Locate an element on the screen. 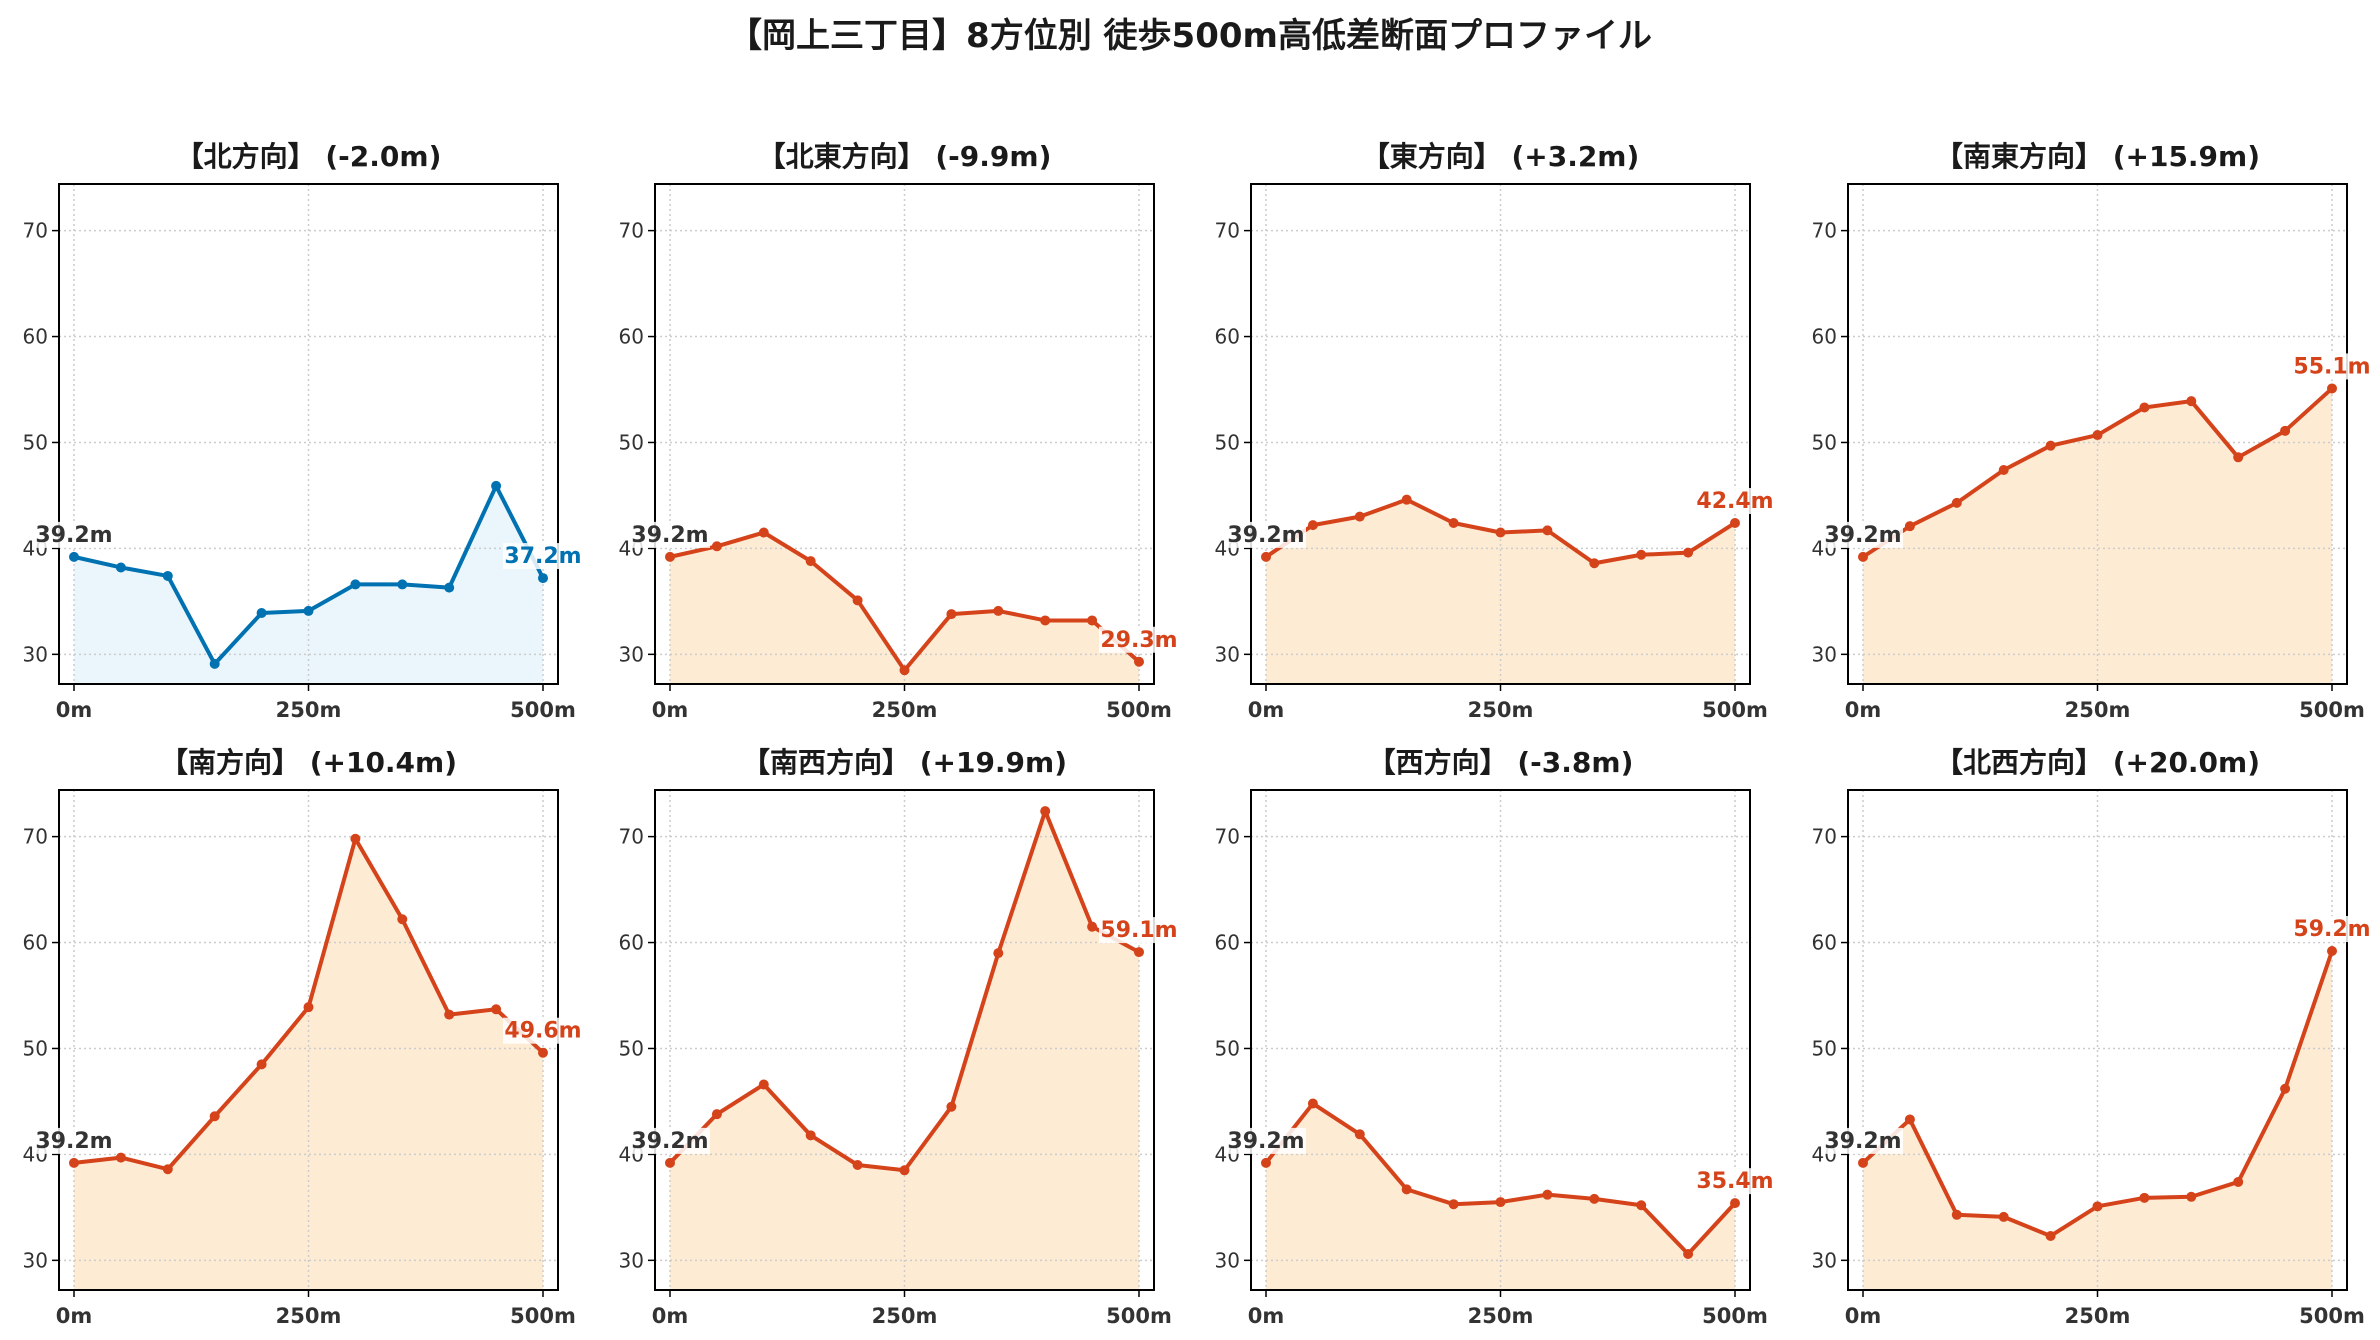  end-elevation-label: 59.1m is located at coordinates (1138, 930).